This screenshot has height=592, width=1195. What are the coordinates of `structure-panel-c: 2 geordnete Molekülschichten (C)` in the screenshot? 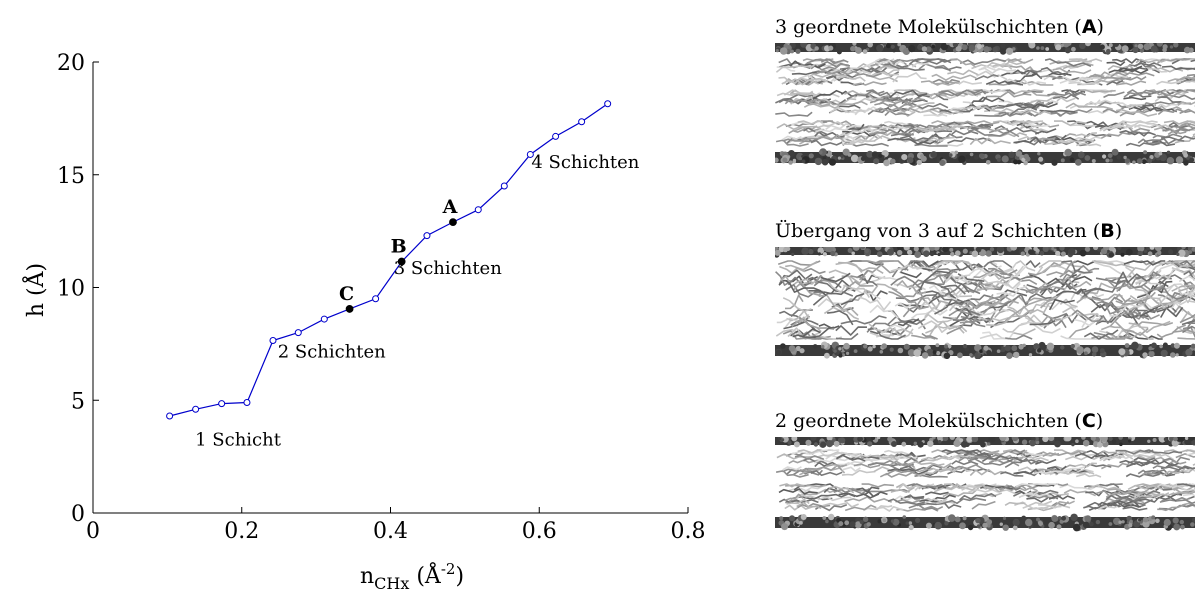 It's located at (985, 473).